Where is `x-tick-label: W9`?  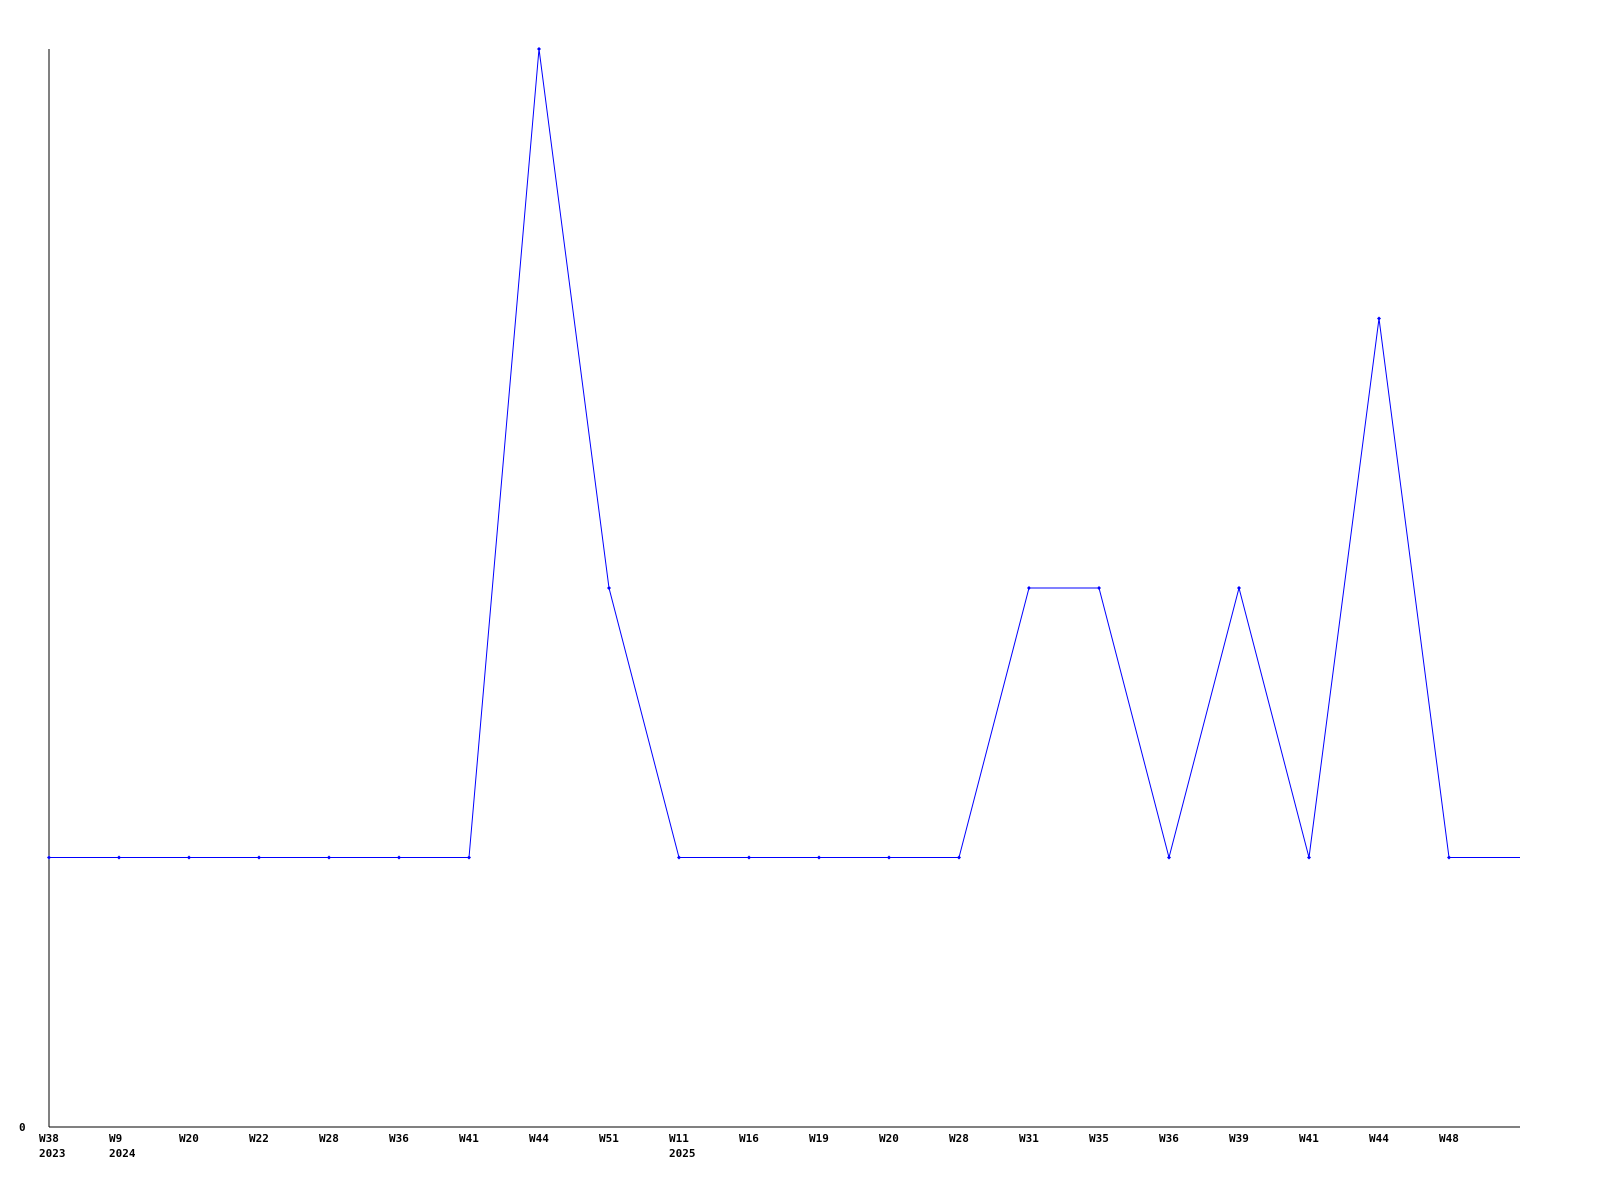 x-tick-label: W9 is located at coordinates (115, 1138).